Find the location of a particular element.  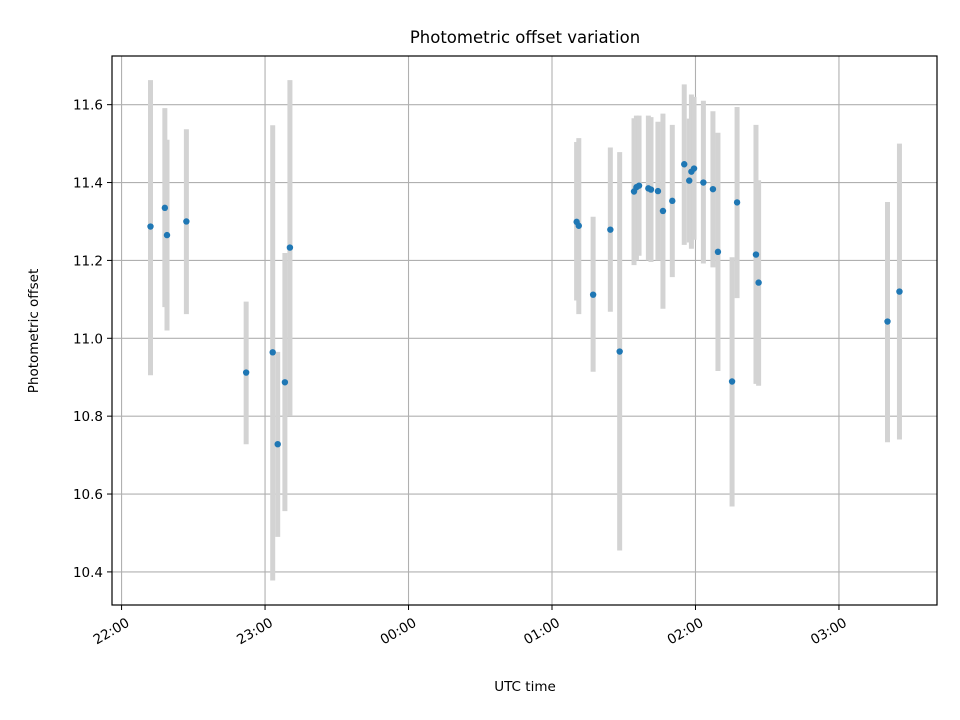

y-tick-label: 11.2 is located at coordinates (88, 261).